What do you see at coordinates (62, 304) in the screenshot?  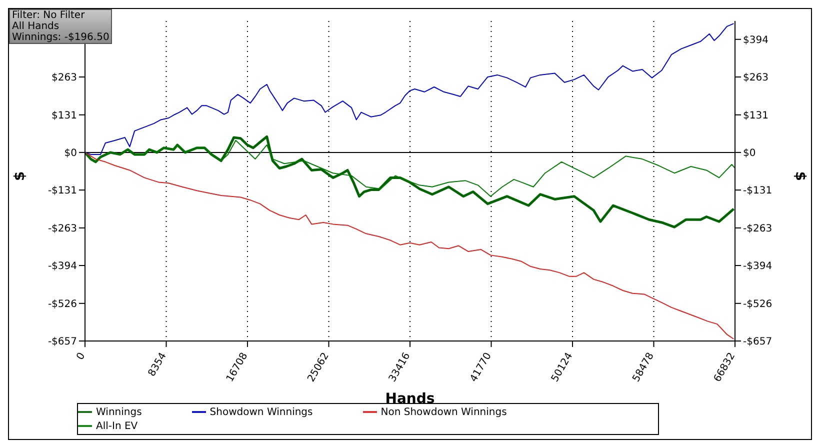 I see `y-tick-label: -$526` at bounding box center [62, 304].